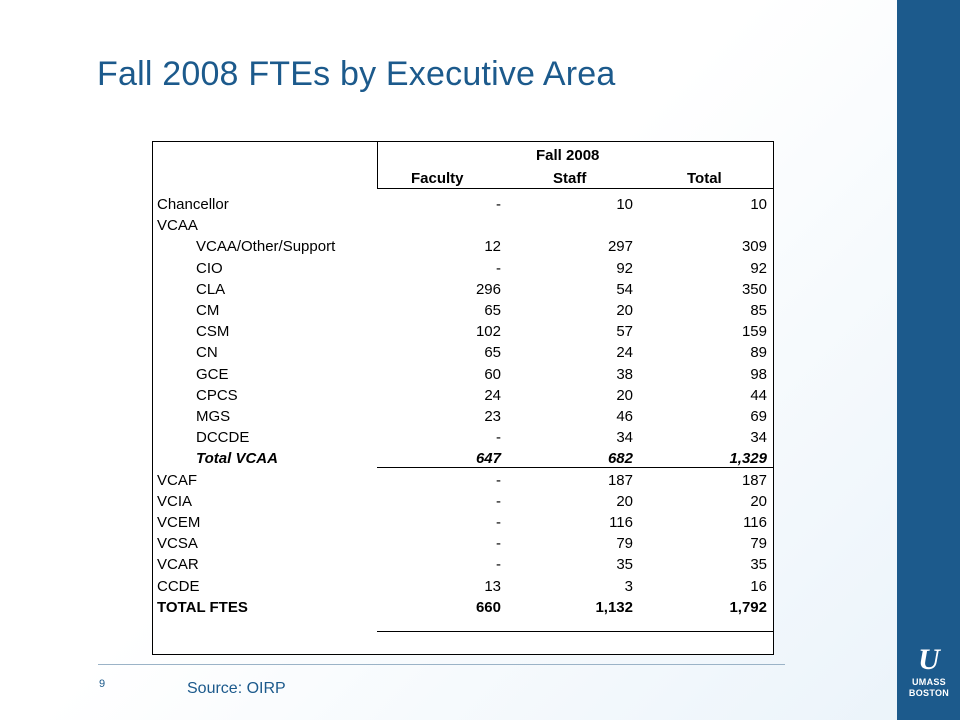  Describe the element at coordinates (441, 664) in the screenshot. I see `footer-rule` at that location.